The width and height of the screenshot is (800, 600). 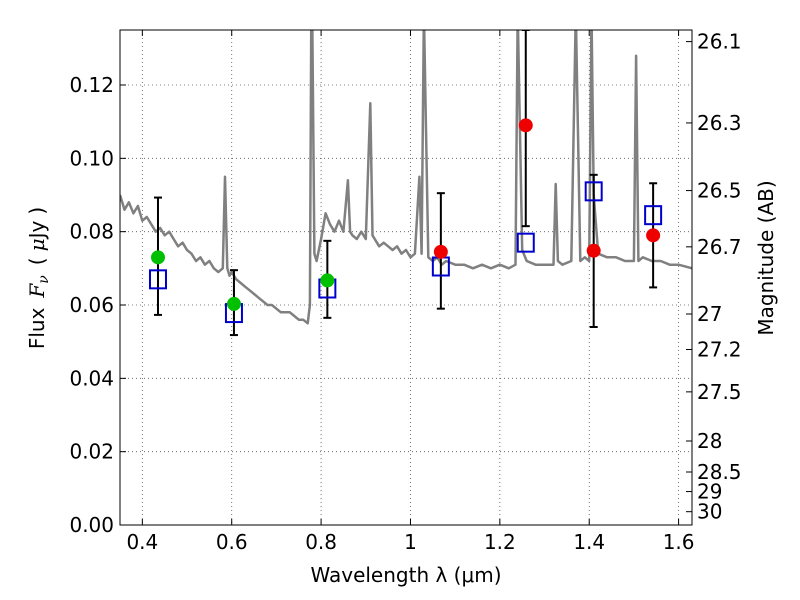 What do you see at coordinates (321, 542) in the screenshot?
I see `x-tick-label: 0.8` at bounding box center [321, 542].